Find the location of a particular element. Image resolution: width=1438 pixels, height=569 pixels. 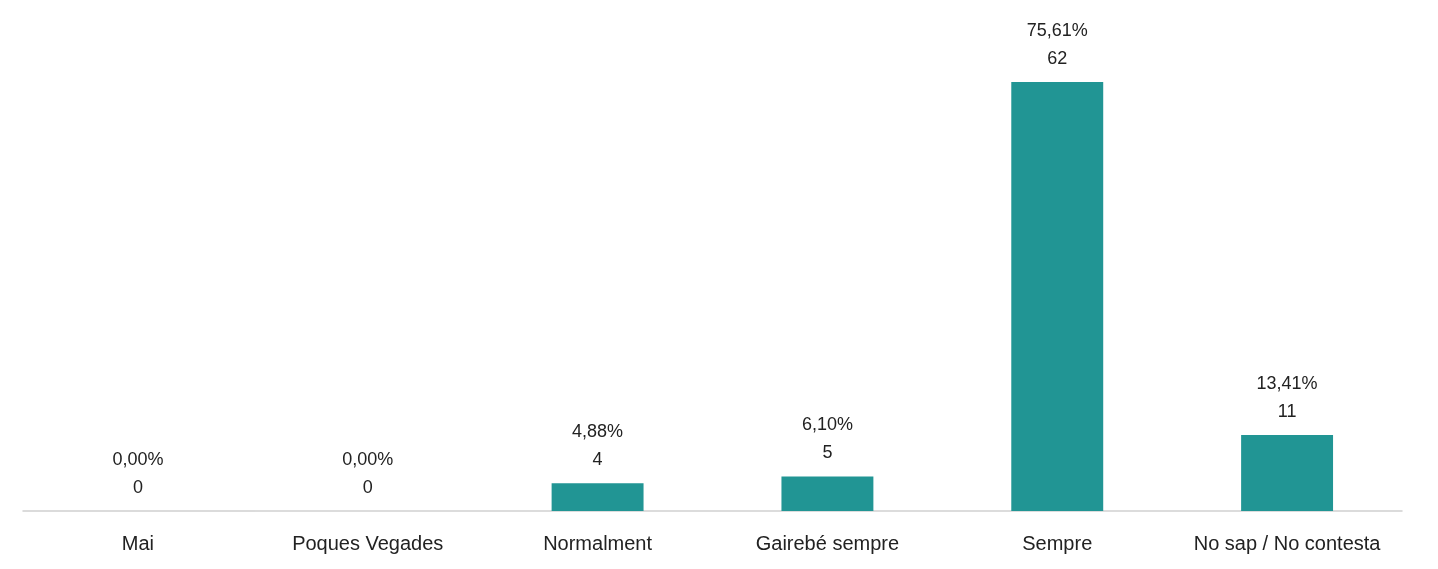

x-tick-label: Normalment is located at coordinates (598, 543).